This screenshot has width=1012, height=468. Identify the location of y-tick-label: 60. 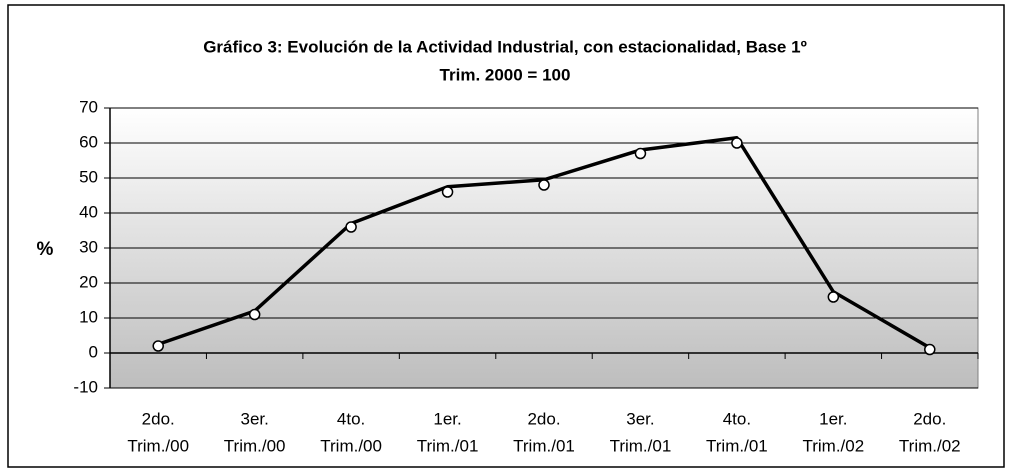
(88, 141).